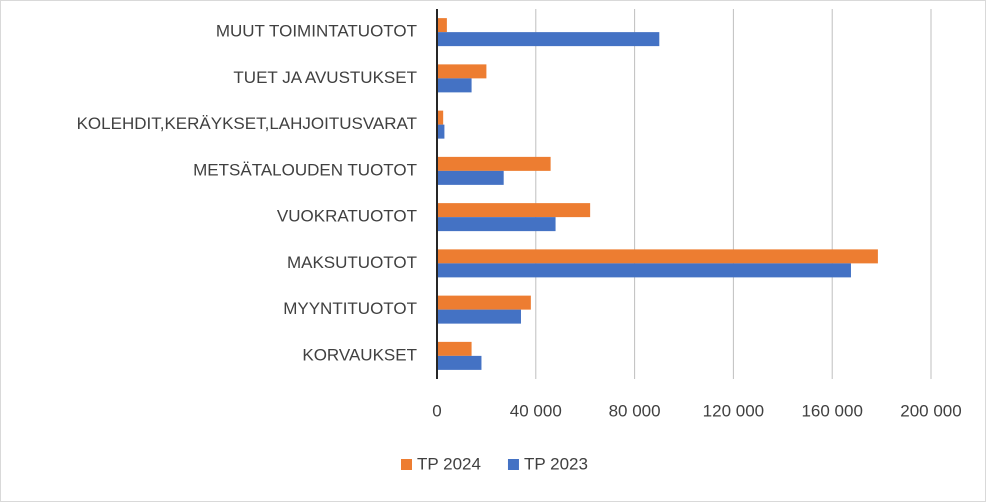  I want to click on y-tick-label: MYYNTITUOTOT, so click(350, 308).